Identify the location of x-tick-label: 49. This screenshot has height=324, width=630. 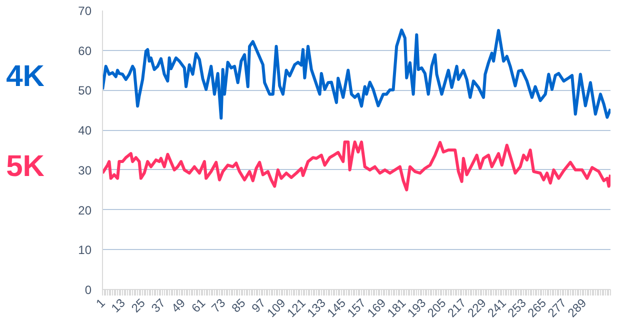
(178, 306).